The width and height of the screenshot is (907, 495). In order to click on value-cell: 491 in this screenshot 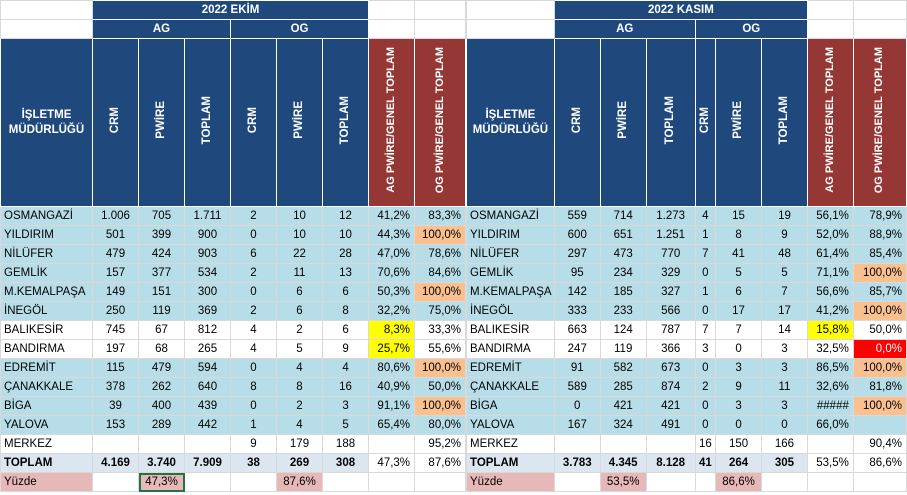, I will do `click(670, 425)`.